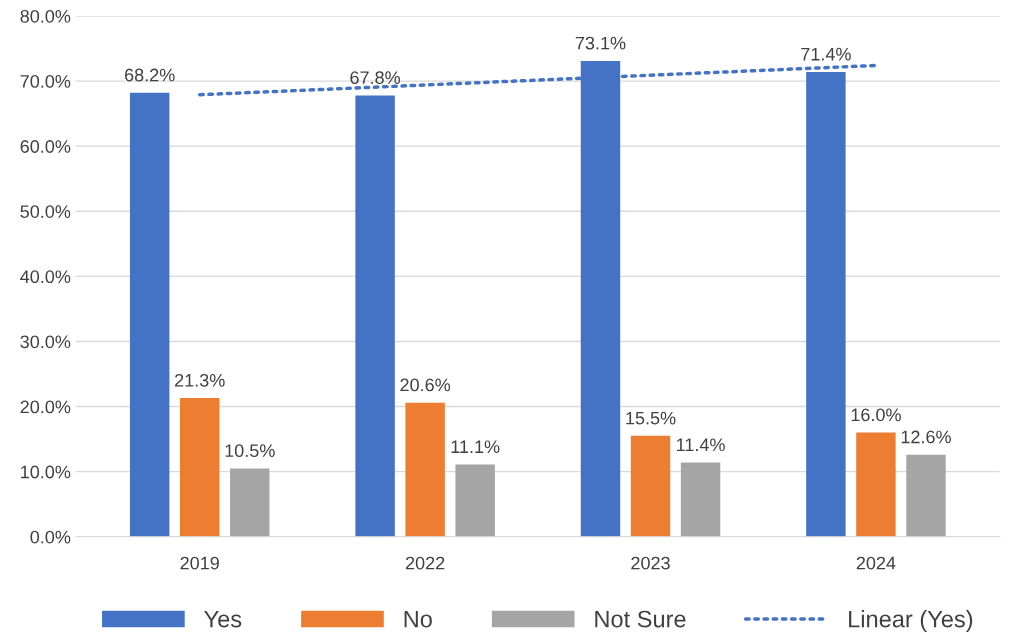 Image resolution: width=1010 pixels, height=639 pixels. I want to click on data-label: 11.1%, so click(475, 447).